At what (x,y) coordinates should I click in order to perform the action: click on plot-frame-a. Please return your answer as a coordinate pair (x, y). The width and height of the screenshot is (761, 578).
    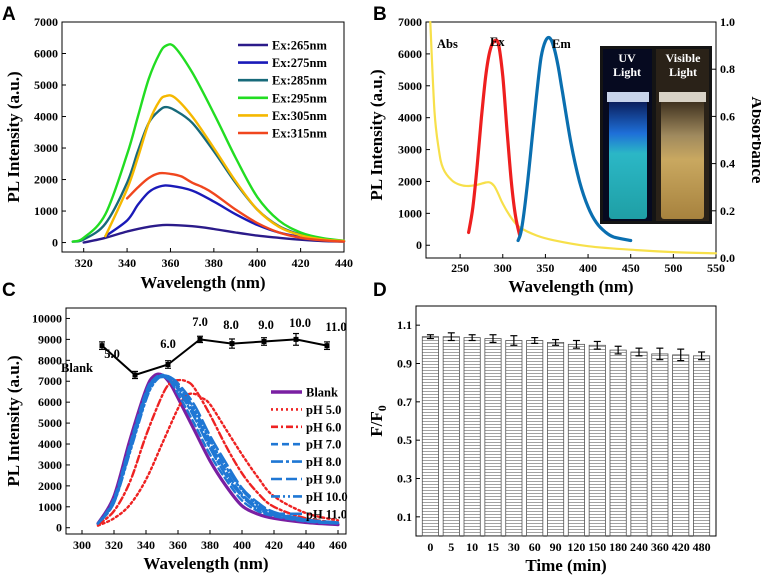
    Looking at the image, I should click on (203, 137).